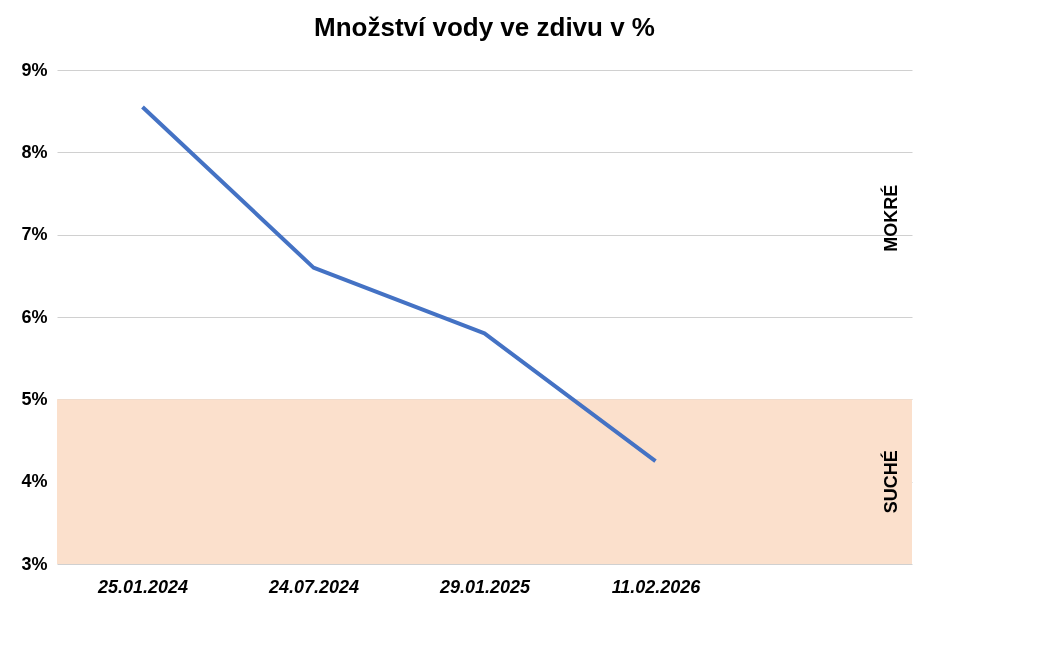 The width and height of the screenshot is (1063, 655). What do you see at coordinates (34, 234) in the screenshot?
I see `y-tick-label: 7%` at bounding box center [34, 234].